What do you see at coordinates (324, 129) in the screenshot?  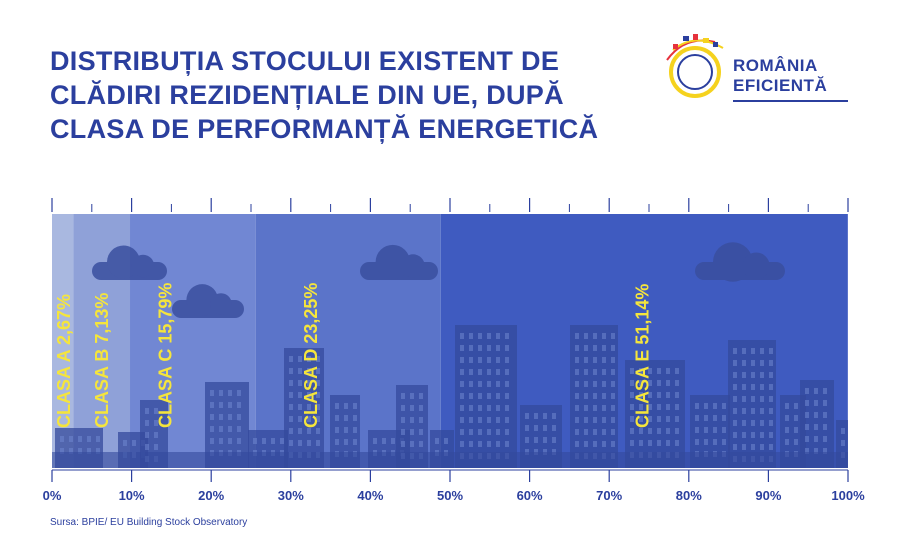 I see `title-line-3: CLASA DE PERFORMANȚĂ ENERGETICĂ` at bounding box center [324, 129].